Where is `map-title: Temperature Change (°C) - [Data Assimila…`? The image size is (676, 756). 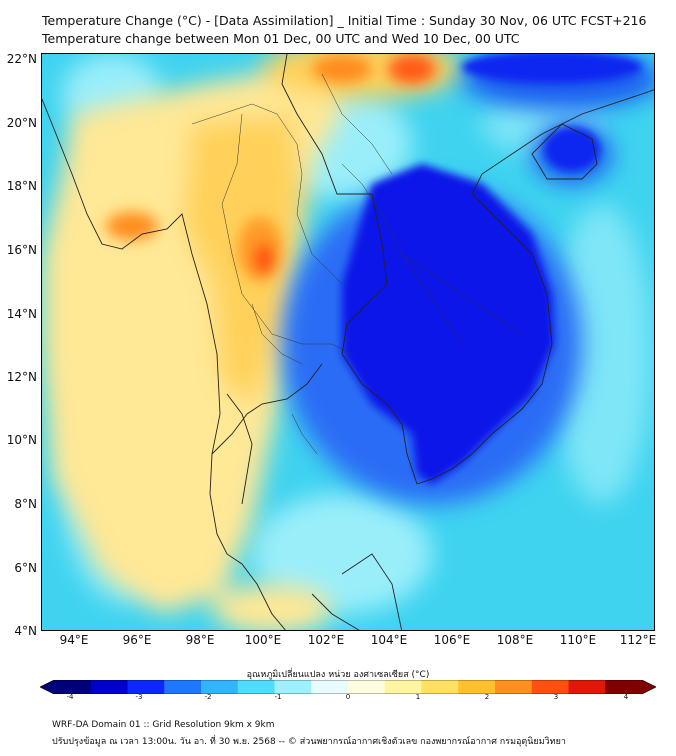 map-title: Temperature Change (°C) - [Data Assimila… is located at coordinates (344, 20).